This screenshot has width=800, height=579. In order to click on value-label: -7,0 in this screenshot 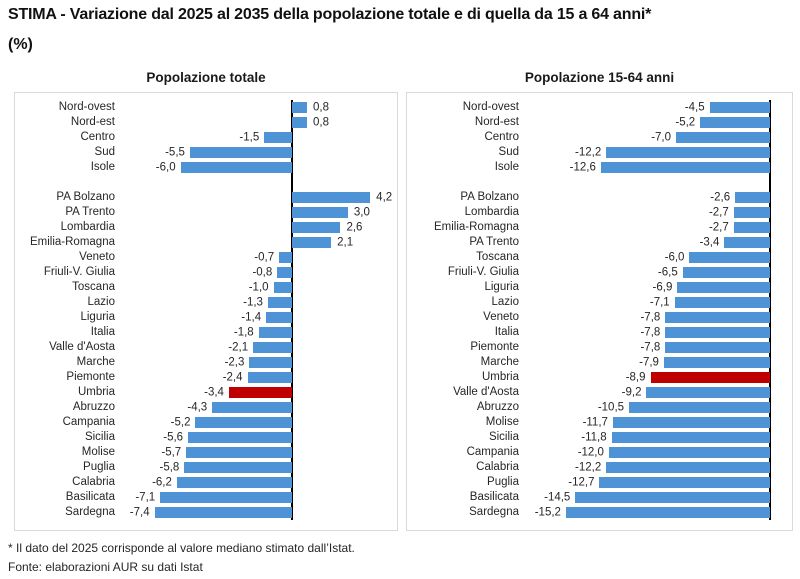, I will do `click(661, 136)`.